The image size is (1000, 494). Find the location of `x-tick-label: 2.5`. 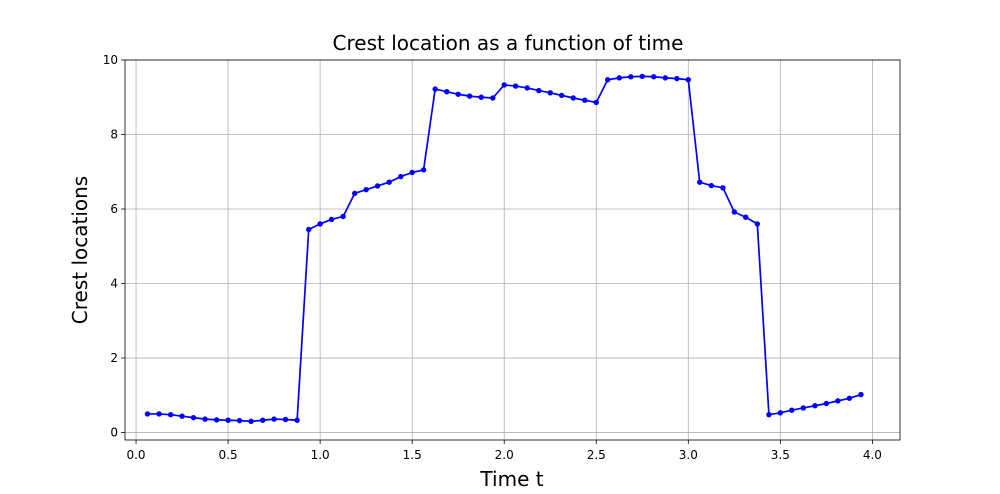

x-tick-label: 2.5 is located at coordinates (596, 455).